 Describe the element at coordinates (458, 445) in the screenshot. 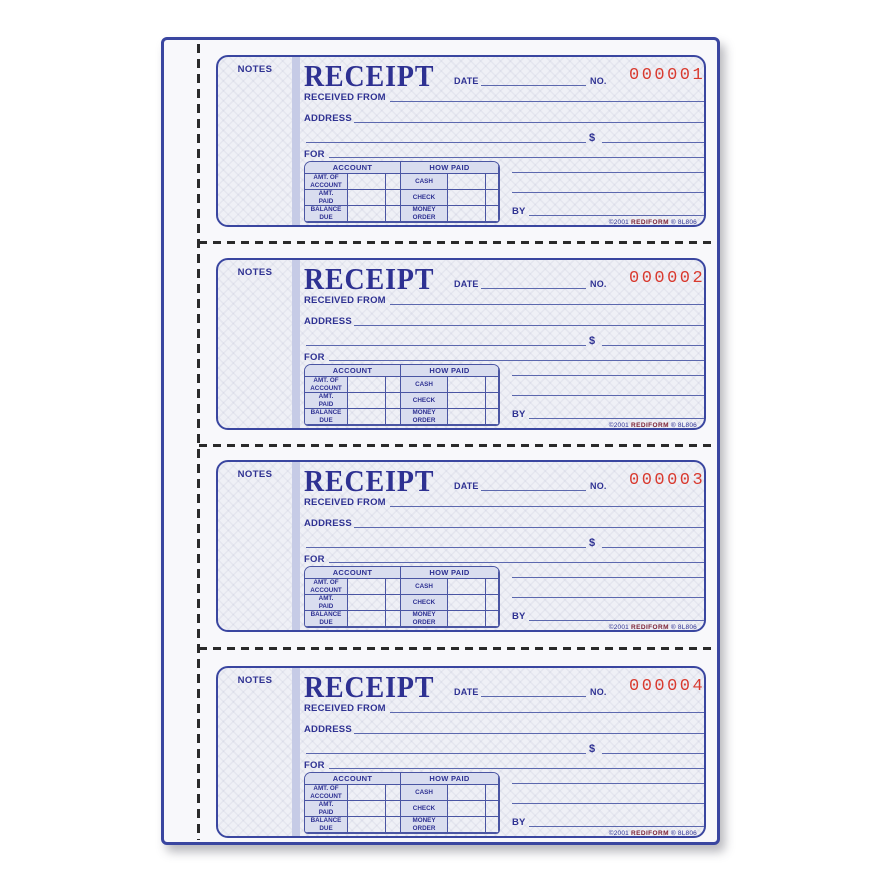

I see `horizontal-perforation-line` at that location.